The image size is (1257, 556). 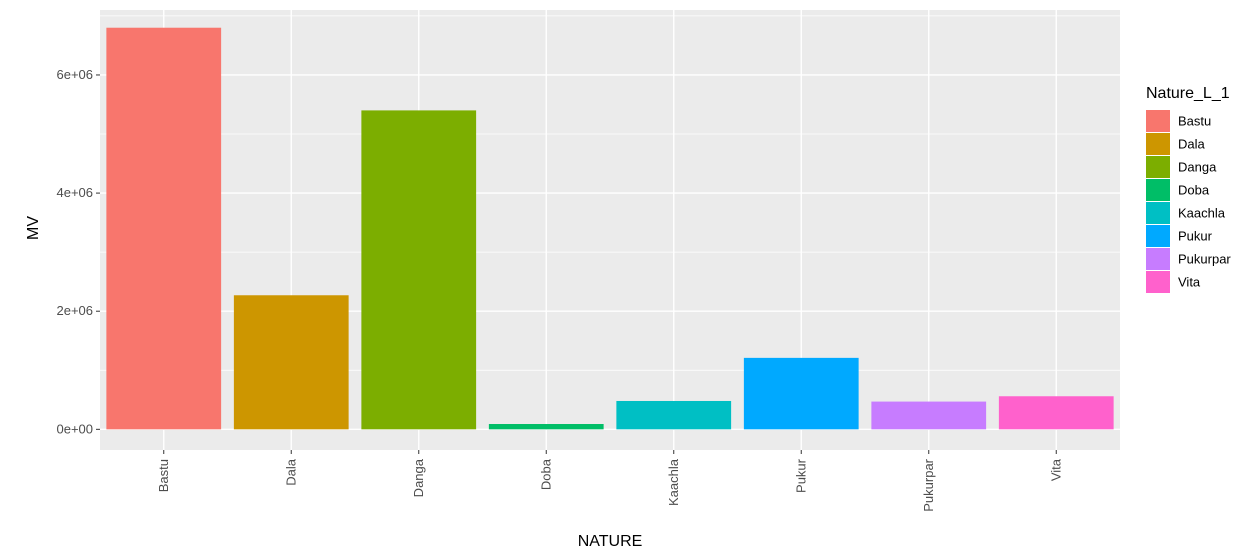 What do you see at coordinates (800, 475) in the screenshot?
I see `x-tick-label: Pukur` at bounding box center [800, 475].